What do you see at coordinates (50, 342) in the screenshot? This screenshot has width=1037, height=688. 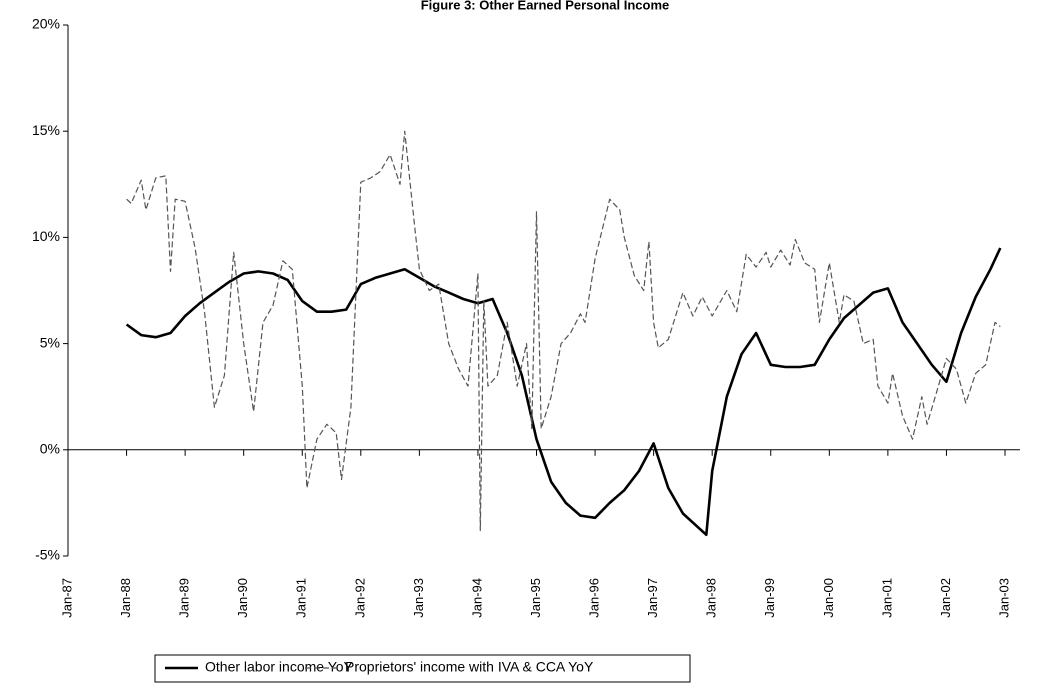 I see `y-tick-label: 5%` at bounding box center [50, 342].